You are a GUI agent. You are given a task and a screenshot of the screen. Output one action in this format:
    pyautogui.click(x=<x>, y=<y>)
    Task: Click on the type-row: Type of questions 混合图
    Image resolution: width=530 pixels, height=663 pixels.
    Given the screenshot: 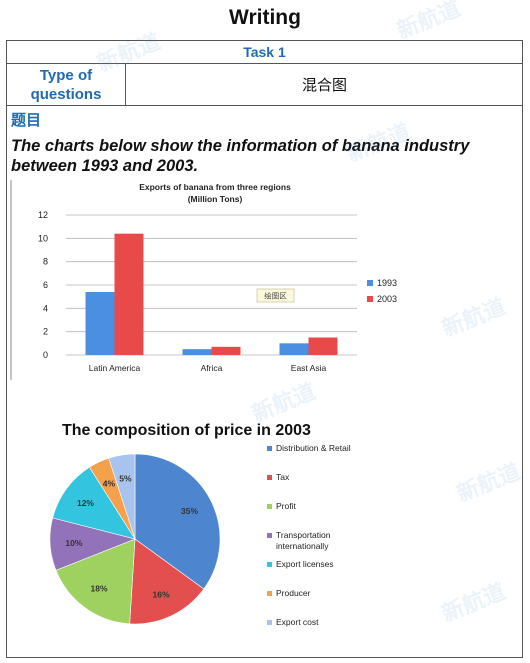 What is the action you would take?
    pyautogui.click(x=264, y=85)
    